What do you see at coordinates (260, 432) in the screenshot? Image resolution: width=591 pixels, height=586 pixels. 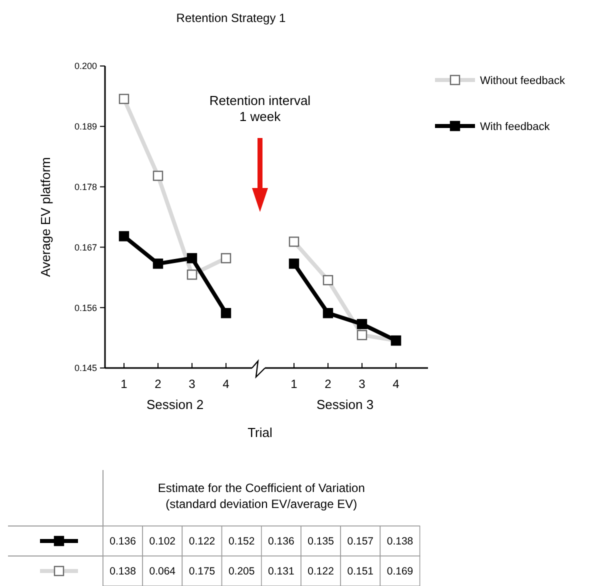 I see `x-axis-title: Trial` at bounding box center [260, 432].